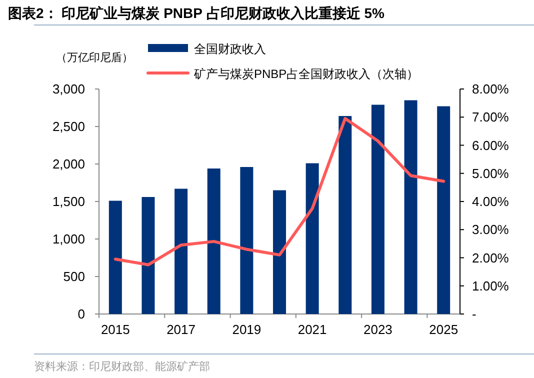 This screenshot has height=378, width=534. I want to click on y2-tick-label: 4.00%, so click(491, 201).